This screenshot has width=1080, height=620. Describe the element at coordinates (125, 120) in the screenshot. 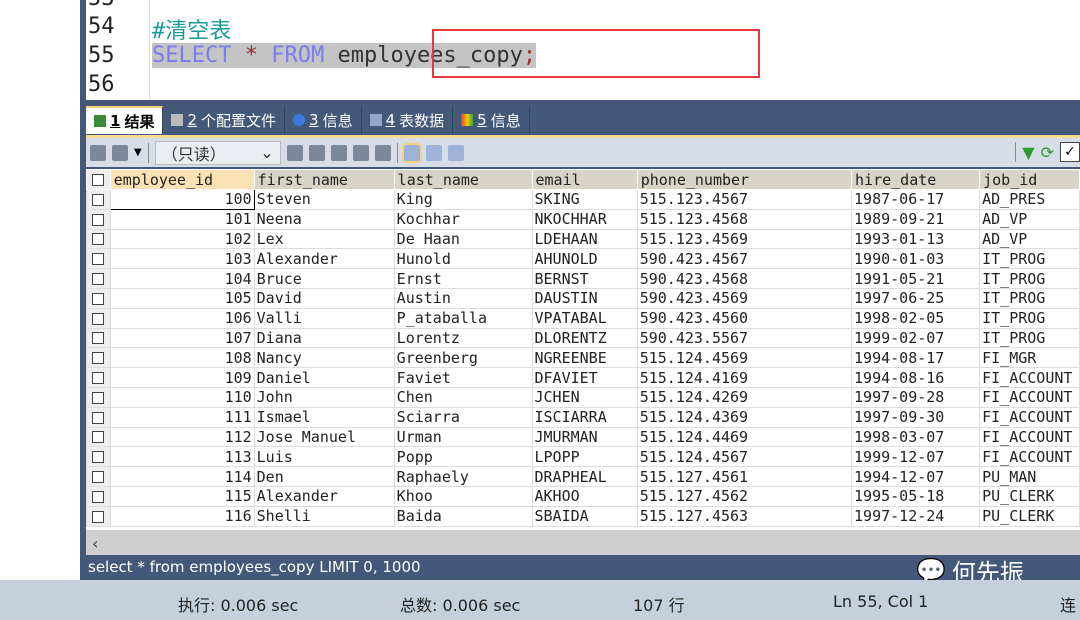

I see `tab-results: 1 结果` at that location.